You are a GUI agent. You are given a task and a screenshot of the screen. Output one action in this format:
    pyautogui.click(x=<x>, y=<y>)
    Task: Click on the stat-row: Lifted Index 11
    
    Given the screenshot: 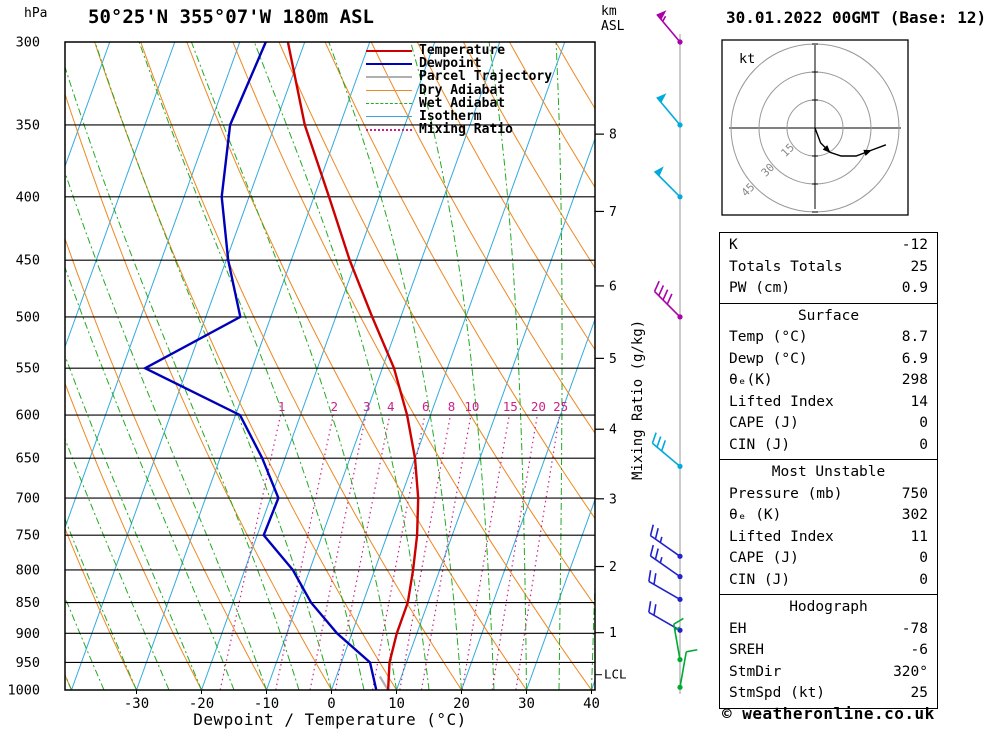 What is the action you would take?
    pyautogui.click(x=828, y=538)
    